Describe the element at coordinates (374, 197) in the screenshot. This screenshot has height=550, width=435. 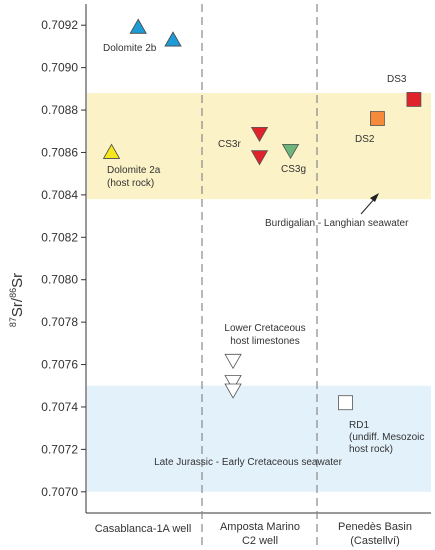
I see `burdigalian-arrow-head` at that location.